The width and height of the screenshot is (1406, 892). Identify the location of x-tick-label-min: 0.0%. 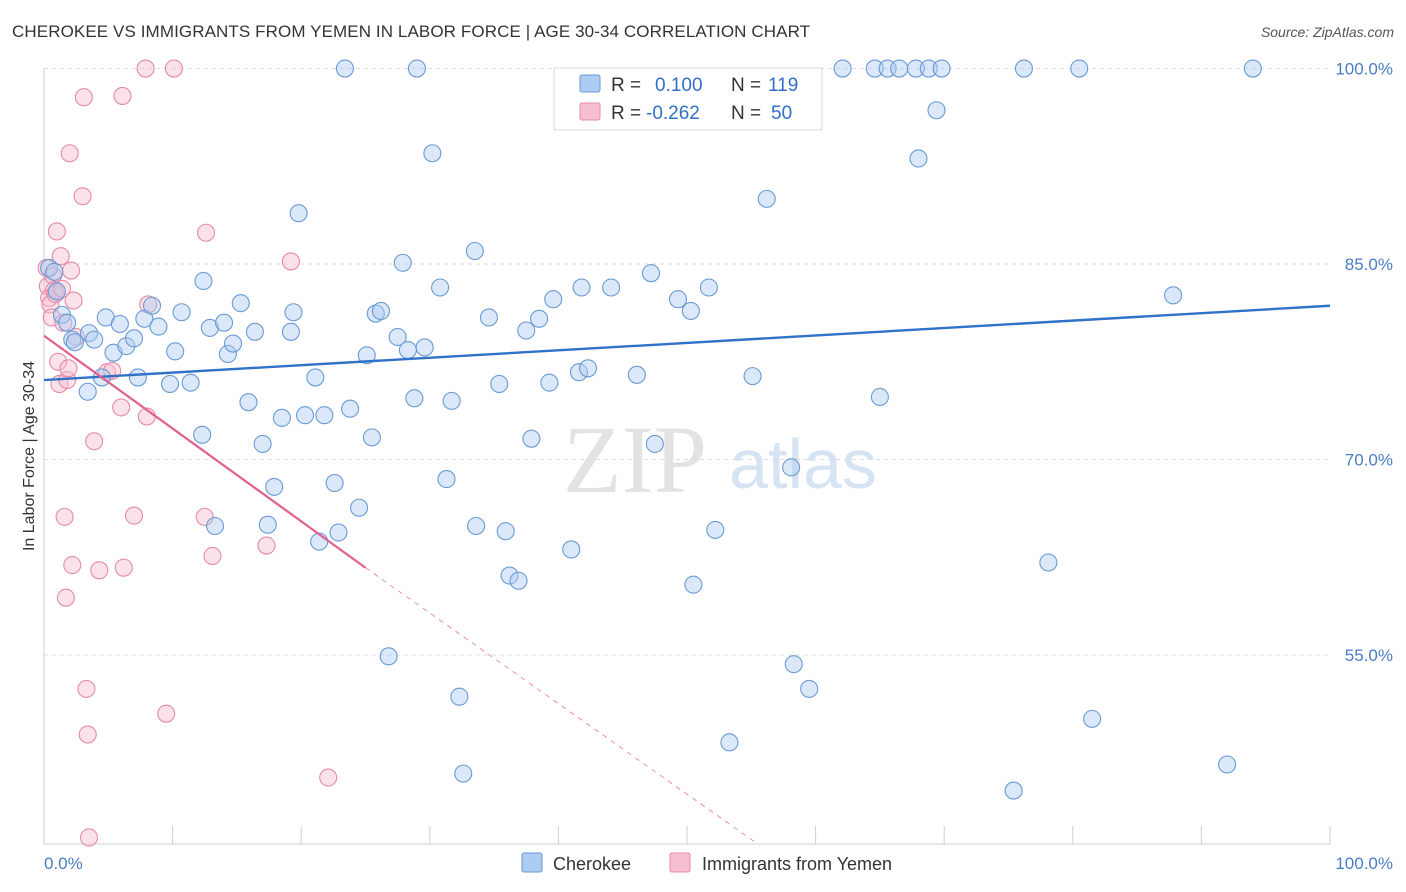
(63, 863).